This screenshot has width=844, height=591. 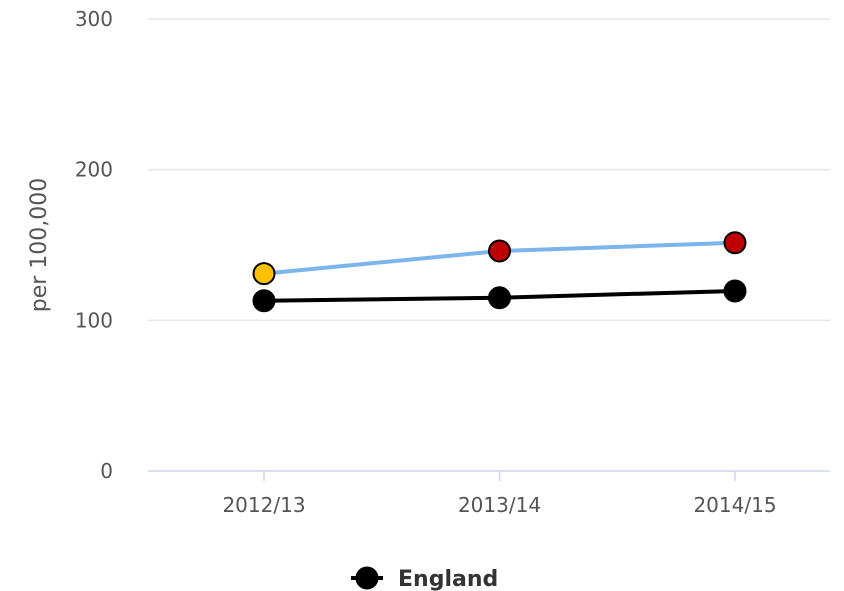 I want to click on x-axis, so click(x=489, y=475).